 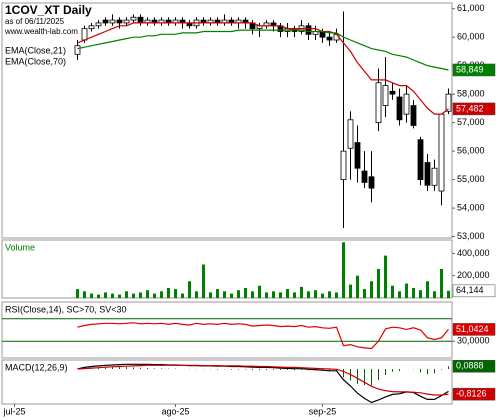 I want to click on y-tick-label: 57,000, so click(x=471, y=122).